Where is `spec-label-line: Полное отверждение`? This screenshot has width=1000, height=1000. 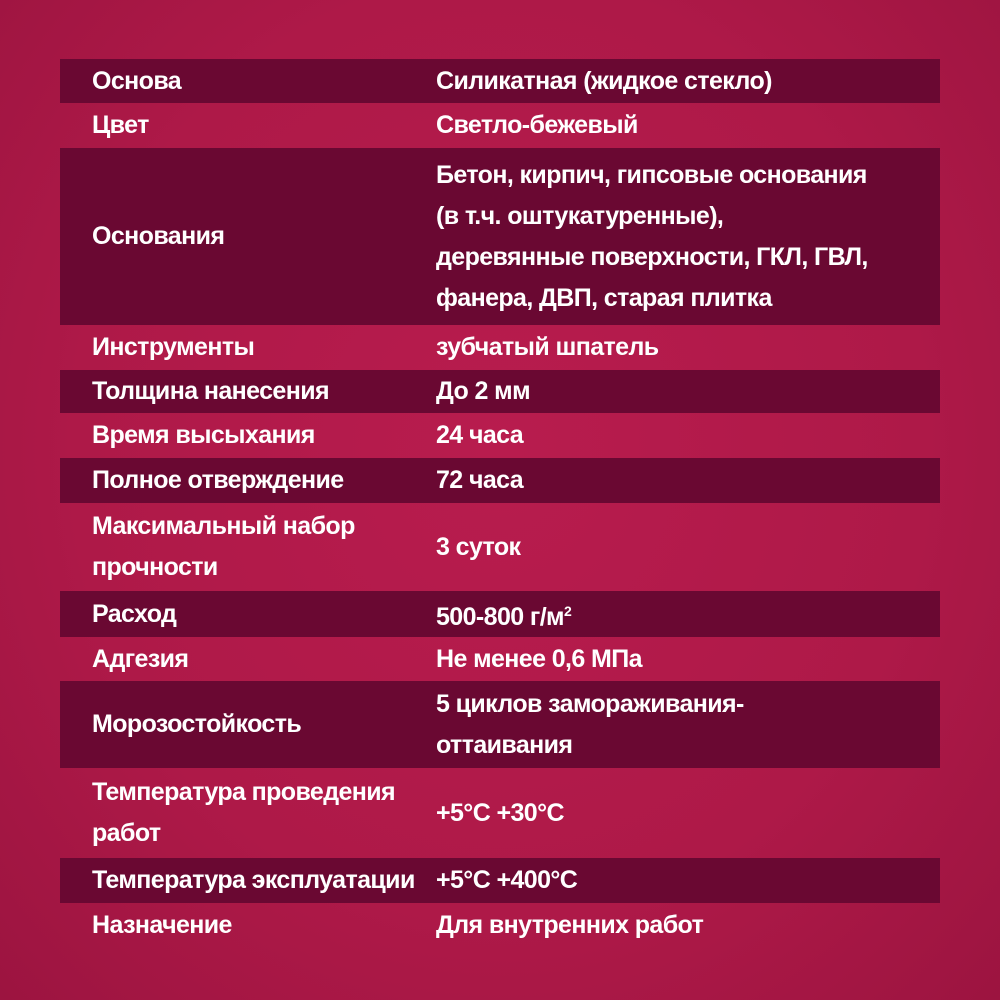
spec-label-line: Полное отверждение is located at coordinates (218, 480).